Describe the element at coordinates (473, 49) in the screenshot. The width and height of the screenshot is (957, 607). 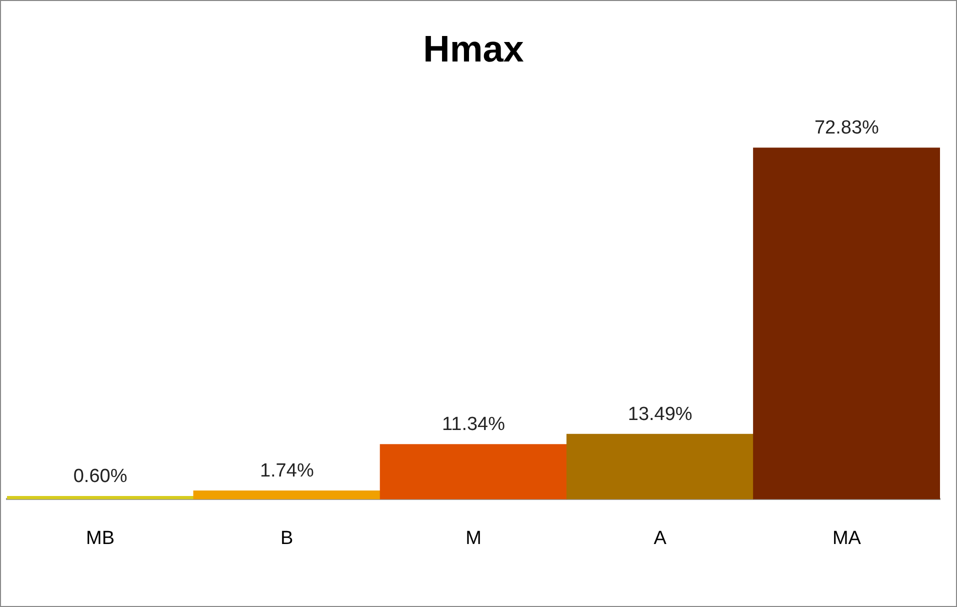
I see `chart-title: Hmax` at that location.